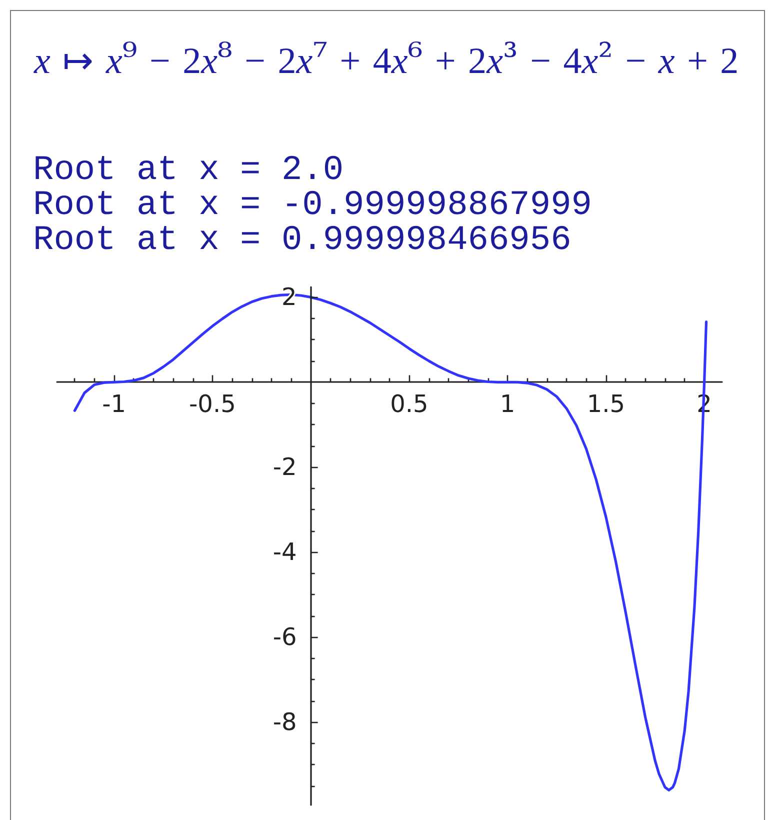 The width and height of the screenshot is (774, 820). What do you see at coordinates (284, 722) in the screenshot?
I see `y-tick-label: -8` at bounding box center [284, 722].